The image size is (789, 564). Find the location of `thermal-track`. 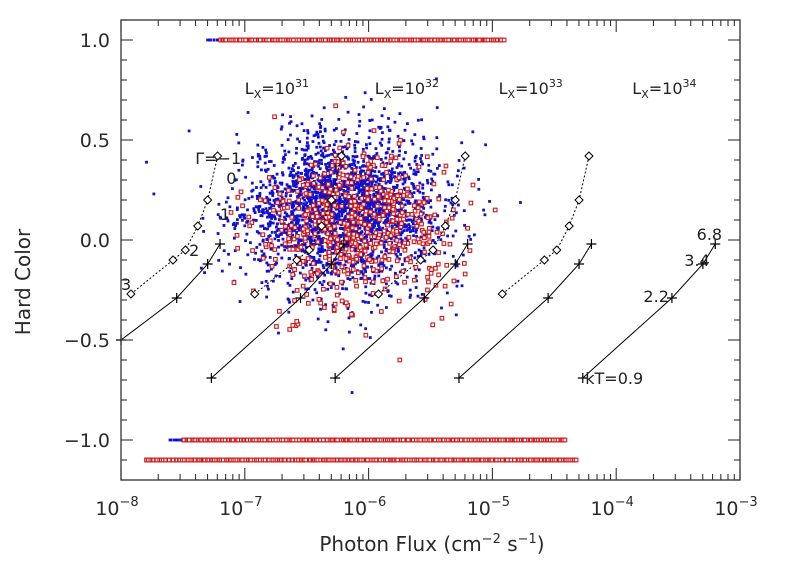

thermal-track is located at coordinates (649, 311).